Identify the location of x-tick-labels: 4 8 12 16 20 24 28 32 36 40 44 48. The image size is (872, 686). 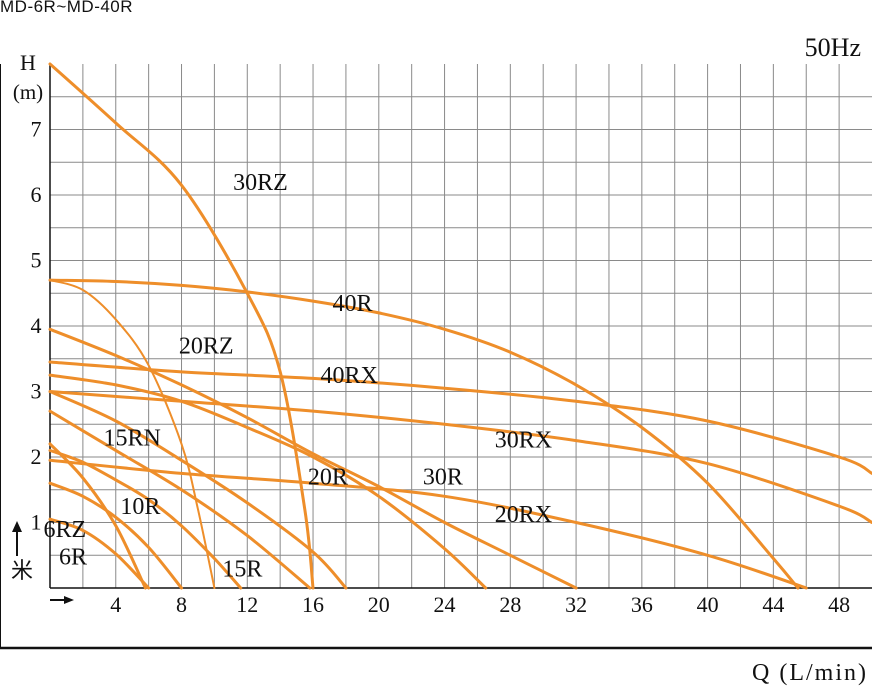
(480, 604).